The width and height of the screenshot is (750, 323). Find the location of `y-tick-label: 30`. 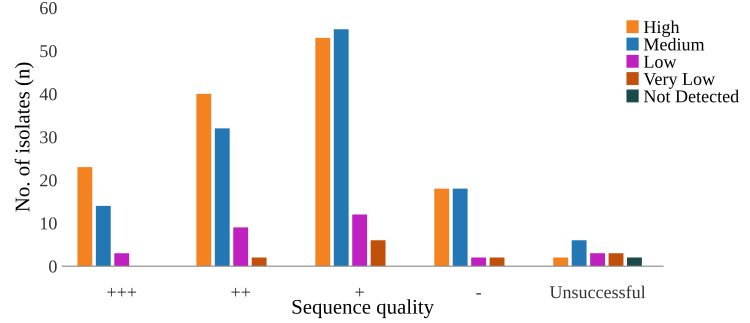

y-tick-label: 30 is located at coordinates (48, 137).